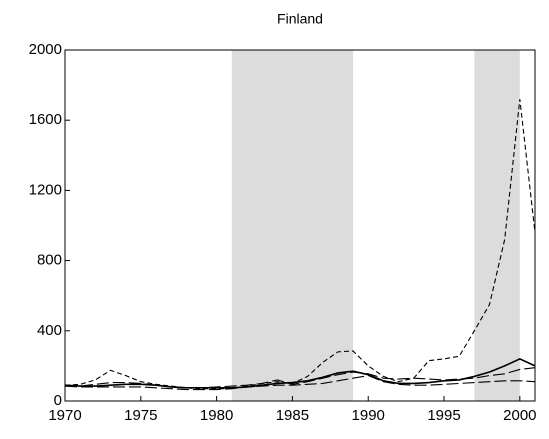 The height and width of the screenshot is (439, 549). I want to click on x-tick-label: 1995, so click(443, 415).